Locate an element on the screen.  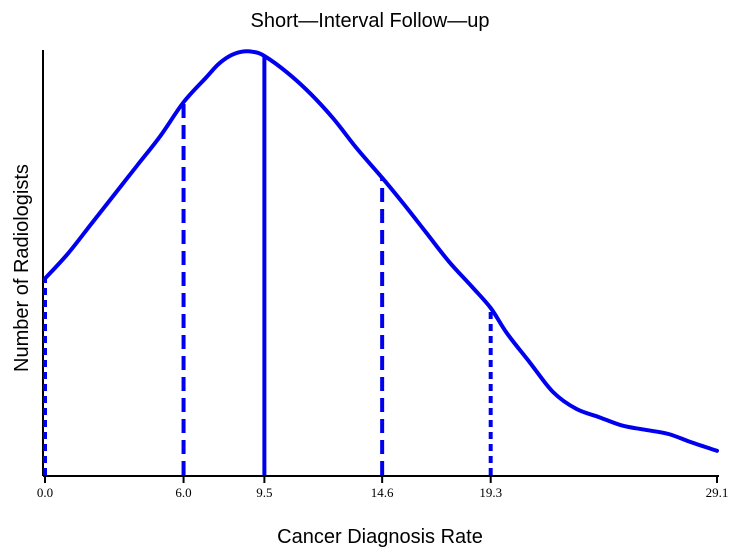
x-tick-label-2: 9.5 is located at coordinates (264, 492).